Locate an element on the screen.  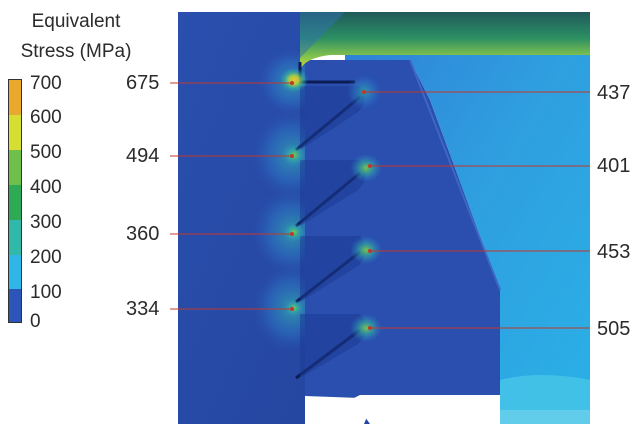
legend-tick-100: 100 is located at coordinates (46, 292).